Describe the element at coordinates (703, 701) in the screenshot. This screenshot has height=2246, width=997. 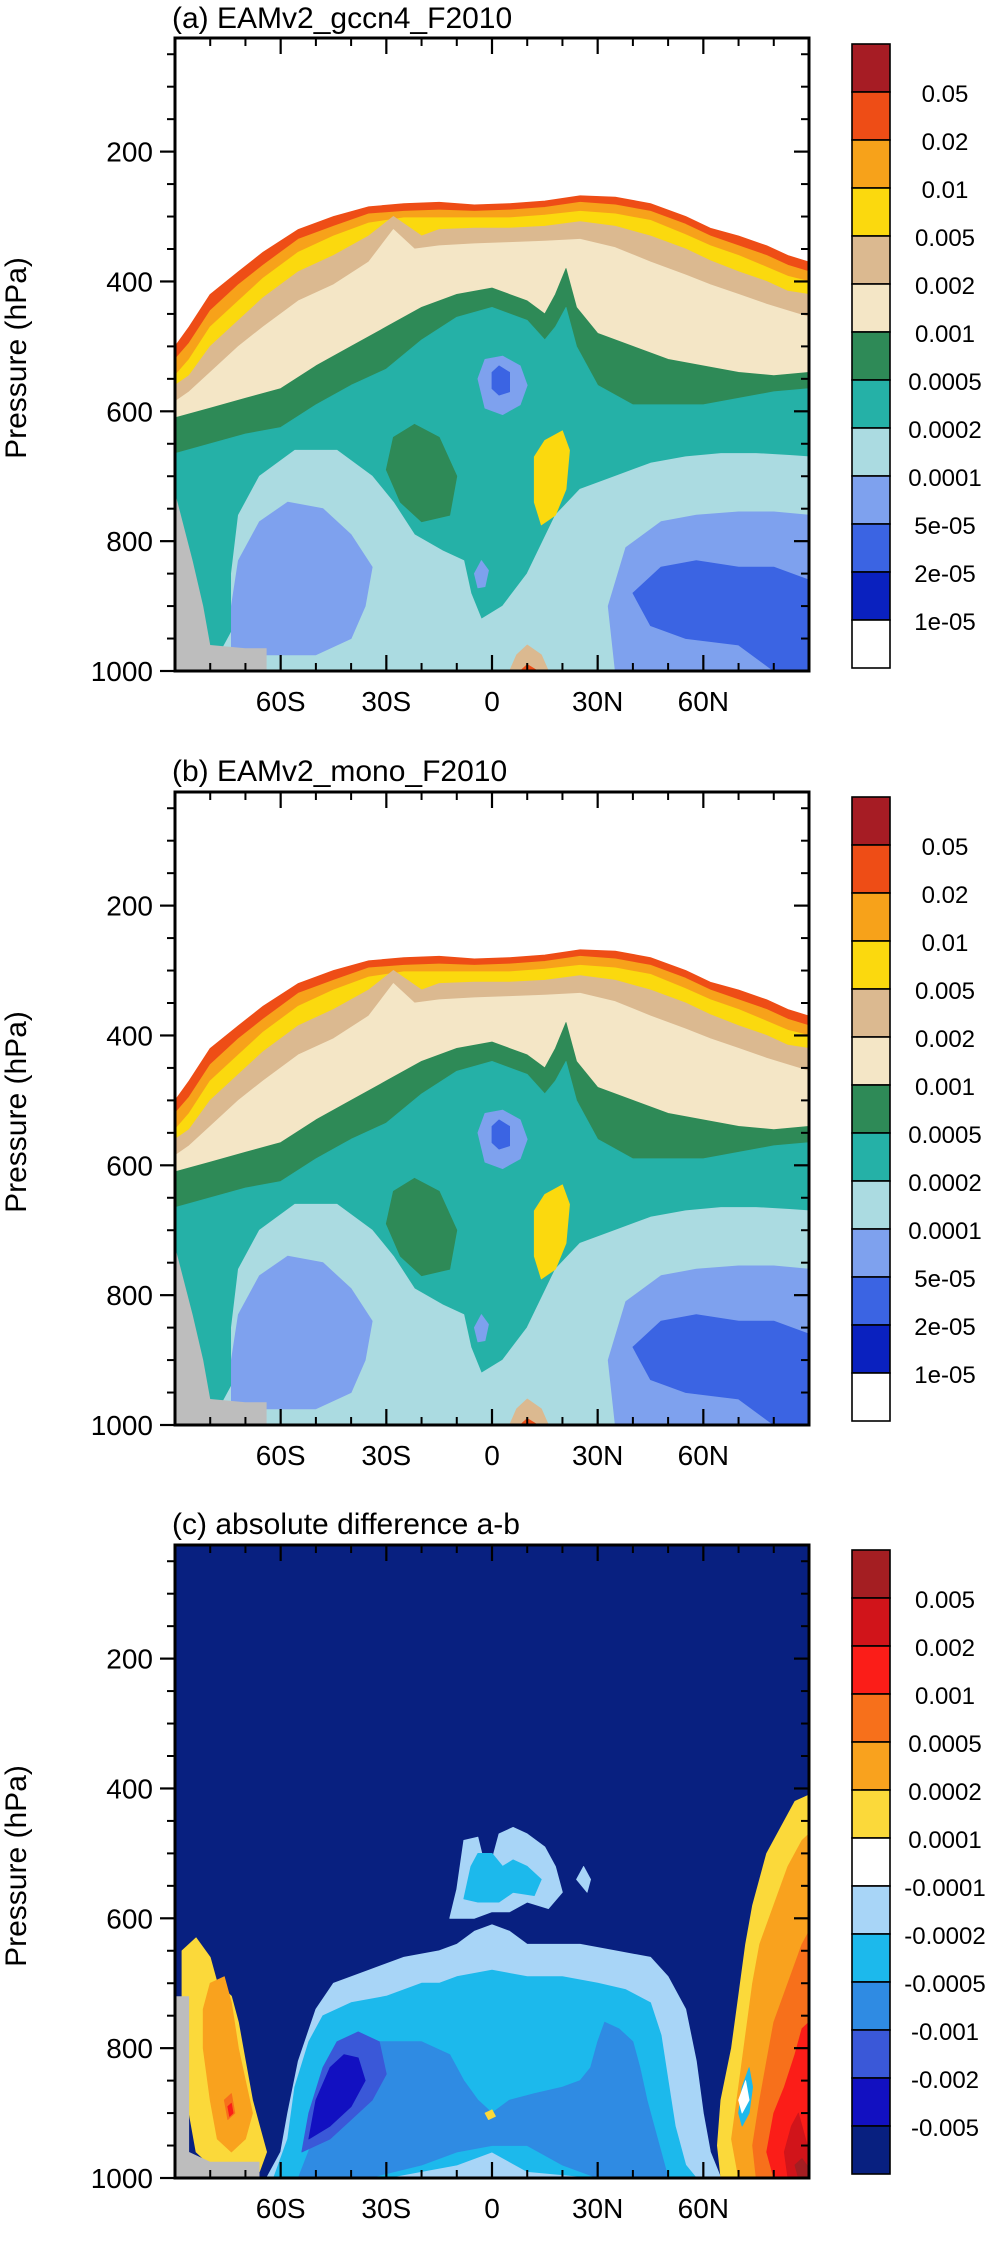
I see `x-tick-label: 60N` at that location.